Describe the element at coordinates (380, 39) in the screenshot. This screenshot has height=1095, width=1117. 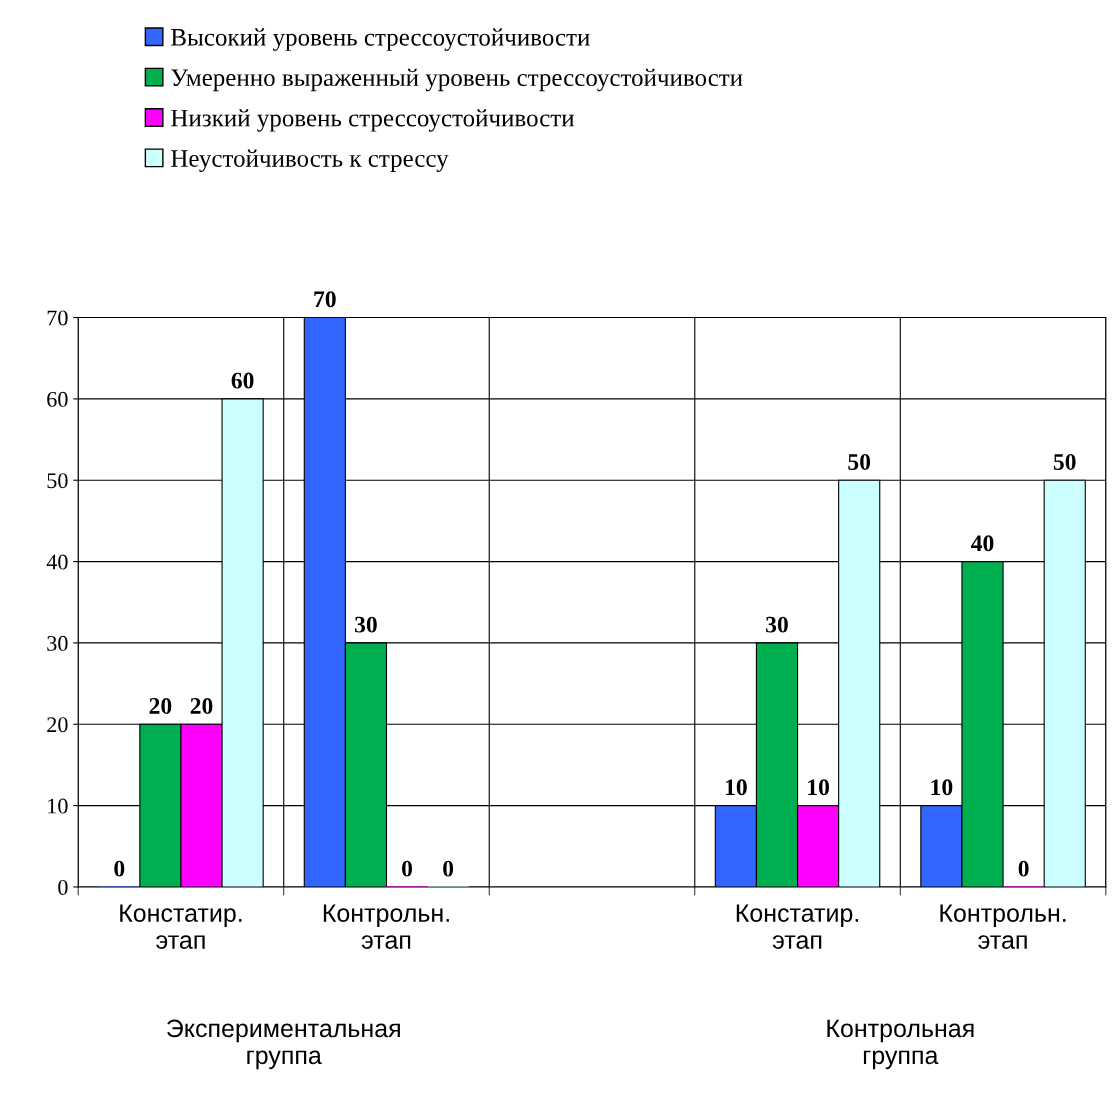
I see `legend-label: Высокий уровень стрессоустойчивости` at that location.